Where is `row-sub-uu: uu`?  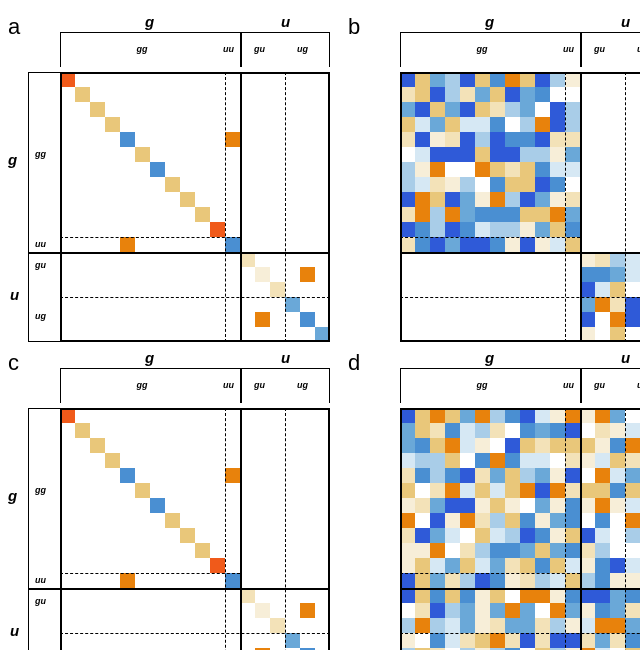 row-sub-uu: uu is located at coordinates (40, 244).